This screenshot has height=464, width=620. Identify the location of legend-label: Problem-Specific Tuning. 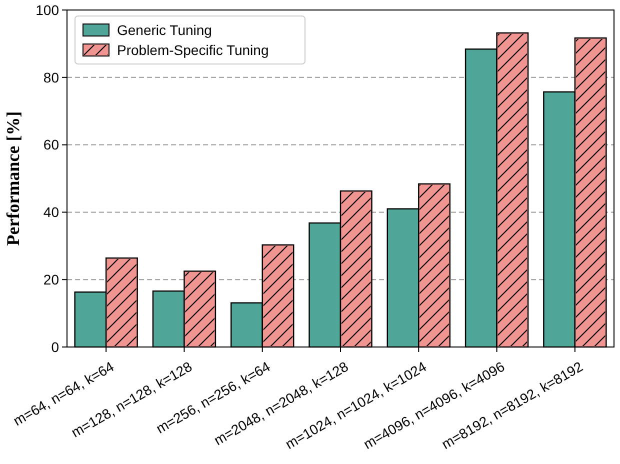
(193, 50).